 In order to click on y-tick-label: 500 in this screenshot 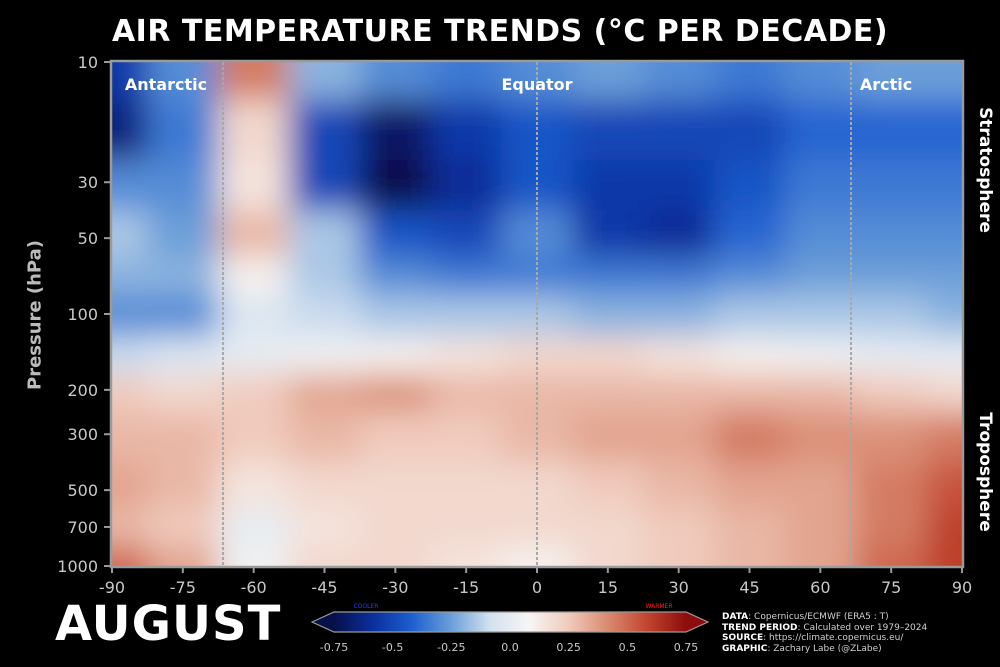, I will do `click(82, 490)`.